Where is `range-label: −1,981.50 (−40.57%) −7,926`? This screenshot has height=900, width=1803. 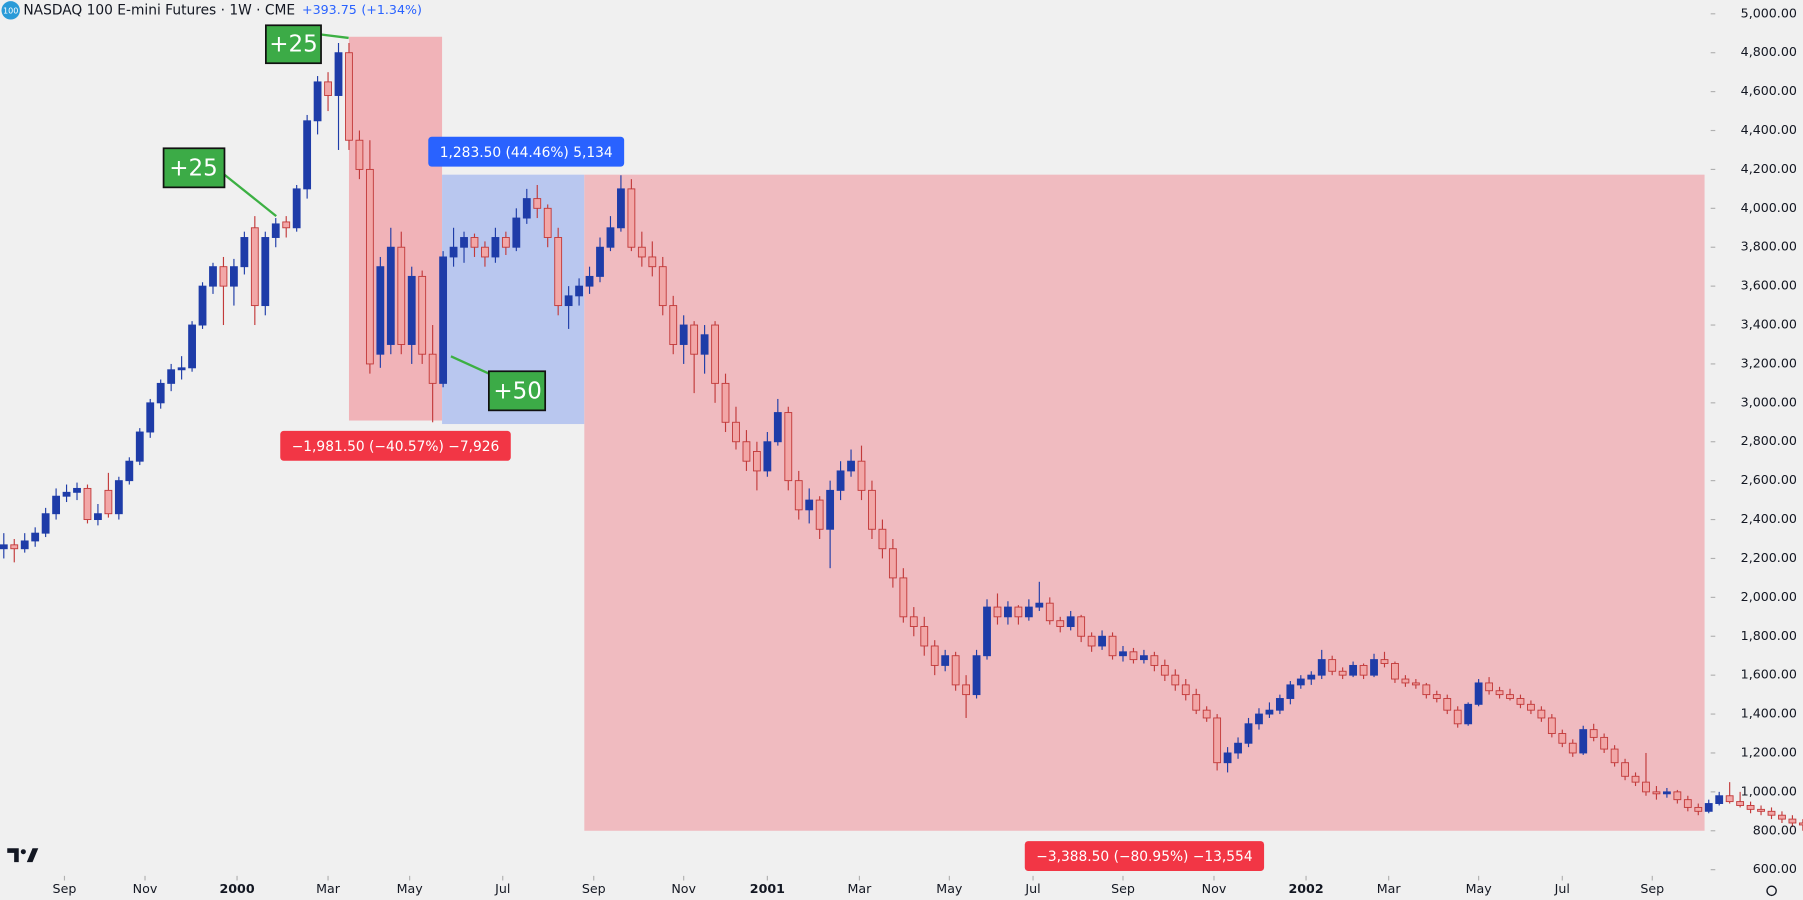
range-label: −1,981.50 (−40.57%) −7,926 is located at coordinates (396, 447).